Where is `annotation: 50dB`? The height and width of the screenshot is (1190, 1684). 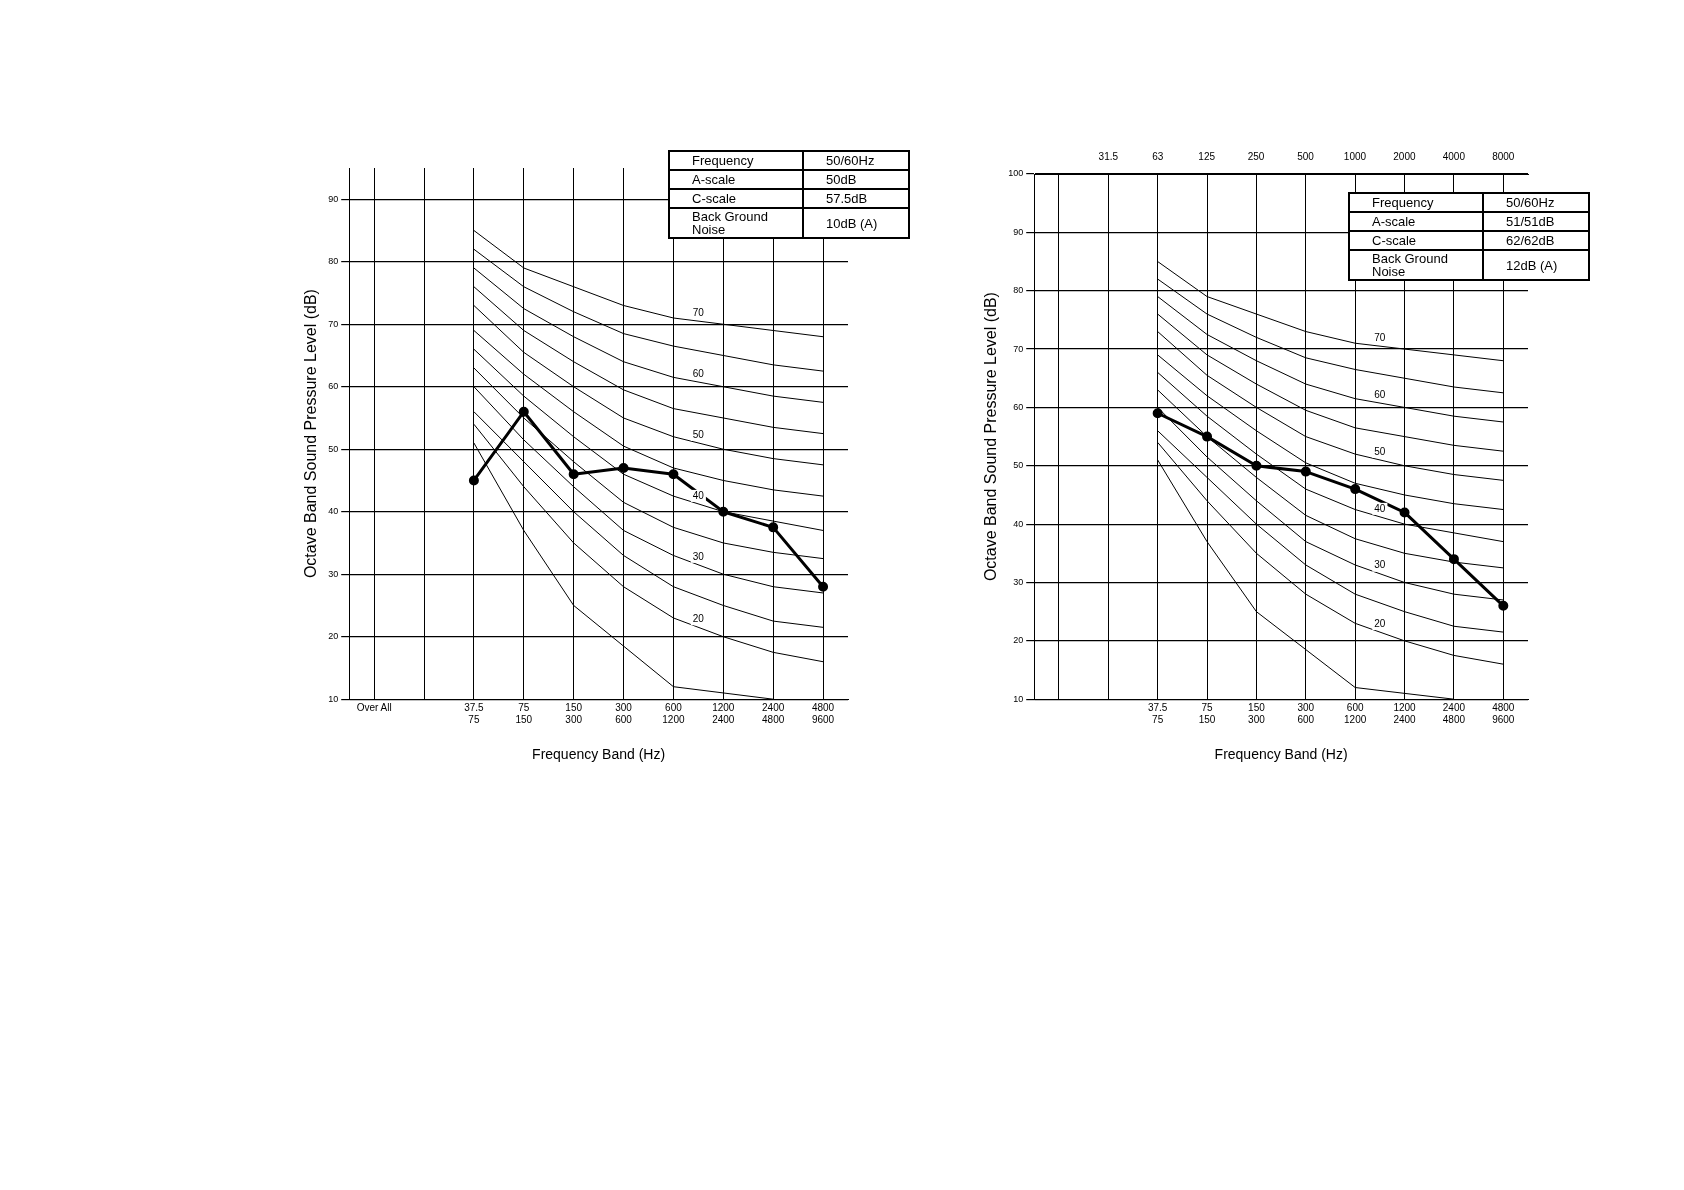 annotation: 50dB is located at coordinates (856, 179).